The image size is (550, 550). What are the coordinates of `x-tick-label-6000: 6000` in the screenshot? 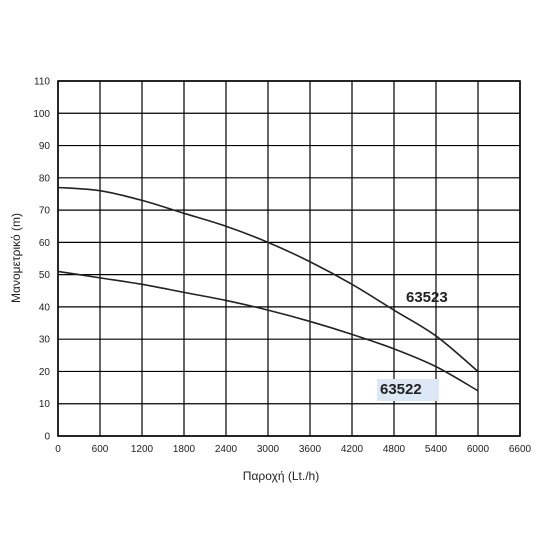 It's located at (478, 449).